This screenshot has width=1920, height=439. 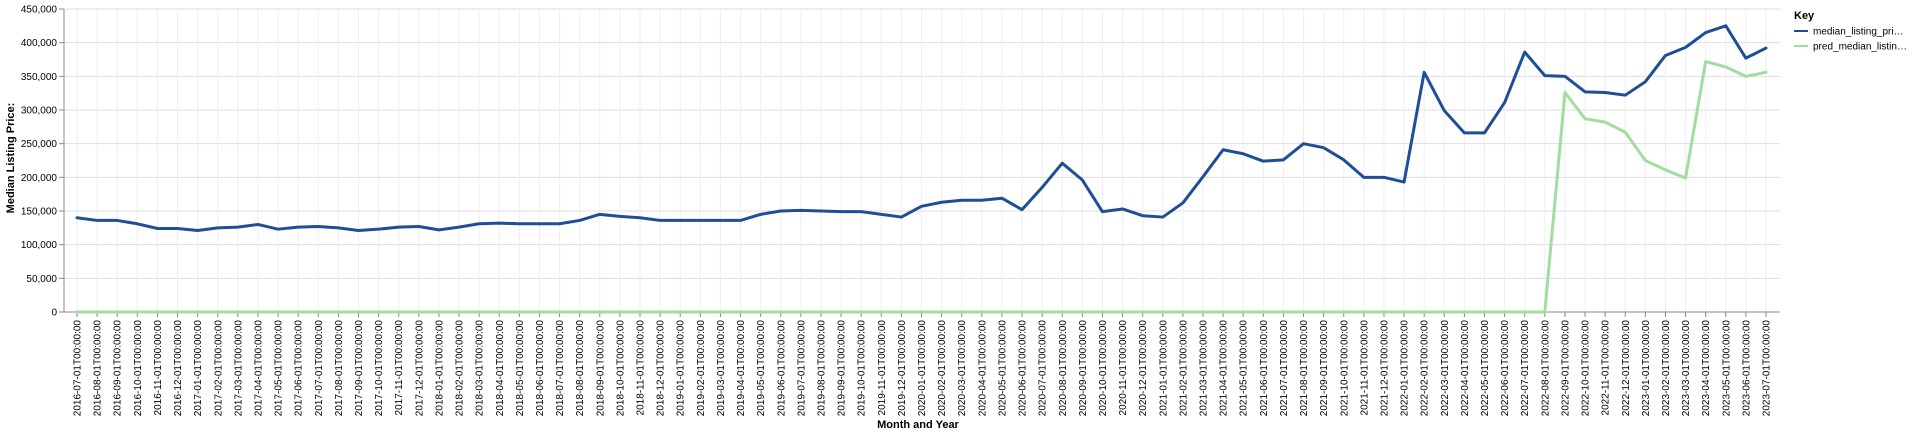 What do you see at coordinates (560, 368) in the screenshot?
I see `x-tick-label: 2018-07-01T00:00:00` at bounding box center [560, 368].